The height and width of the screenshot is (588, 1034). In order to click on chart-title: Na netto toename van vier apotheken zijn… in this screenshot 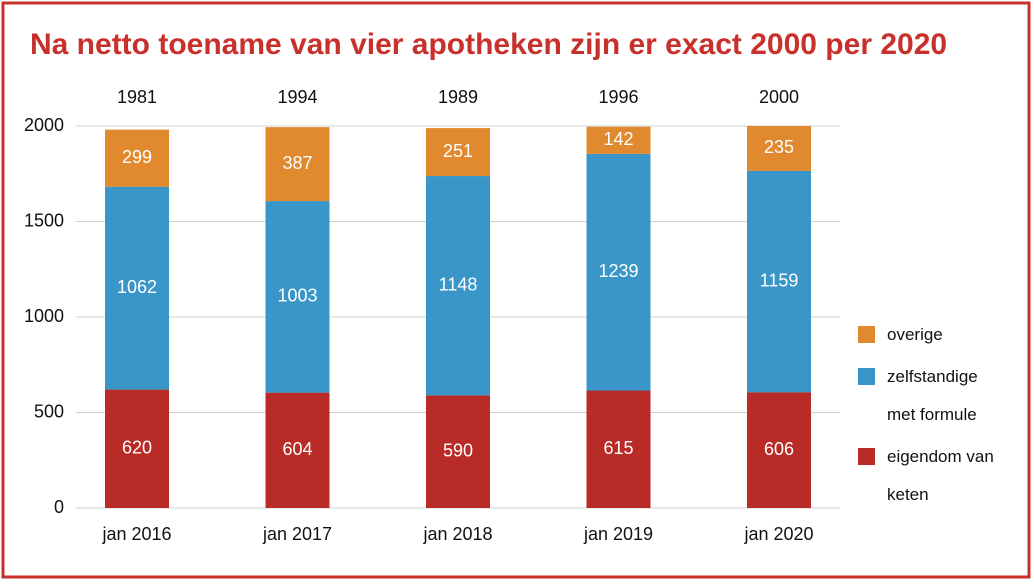, I will do `click(488, 44)`.